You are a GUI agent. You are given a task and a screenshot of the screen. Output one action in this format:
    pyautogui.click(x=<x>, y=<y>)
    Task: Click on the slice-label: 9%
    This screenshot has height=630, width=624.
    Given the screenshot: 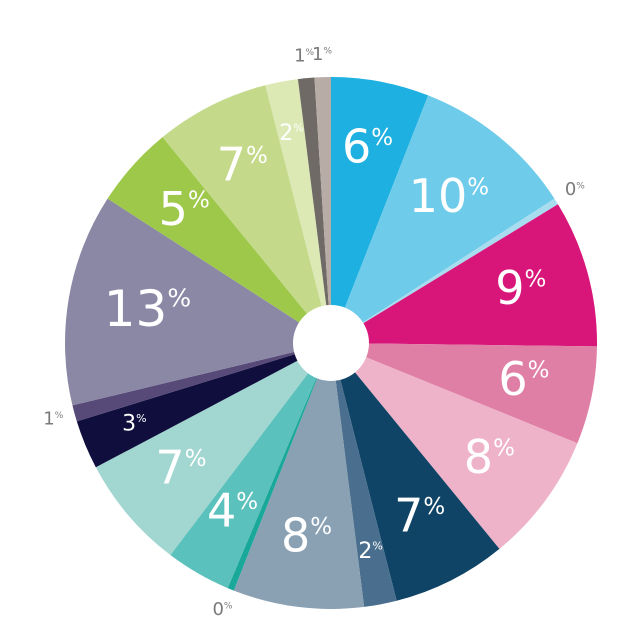 What is the action you would take?
    pyautogui.click(x=520, y=287)
    